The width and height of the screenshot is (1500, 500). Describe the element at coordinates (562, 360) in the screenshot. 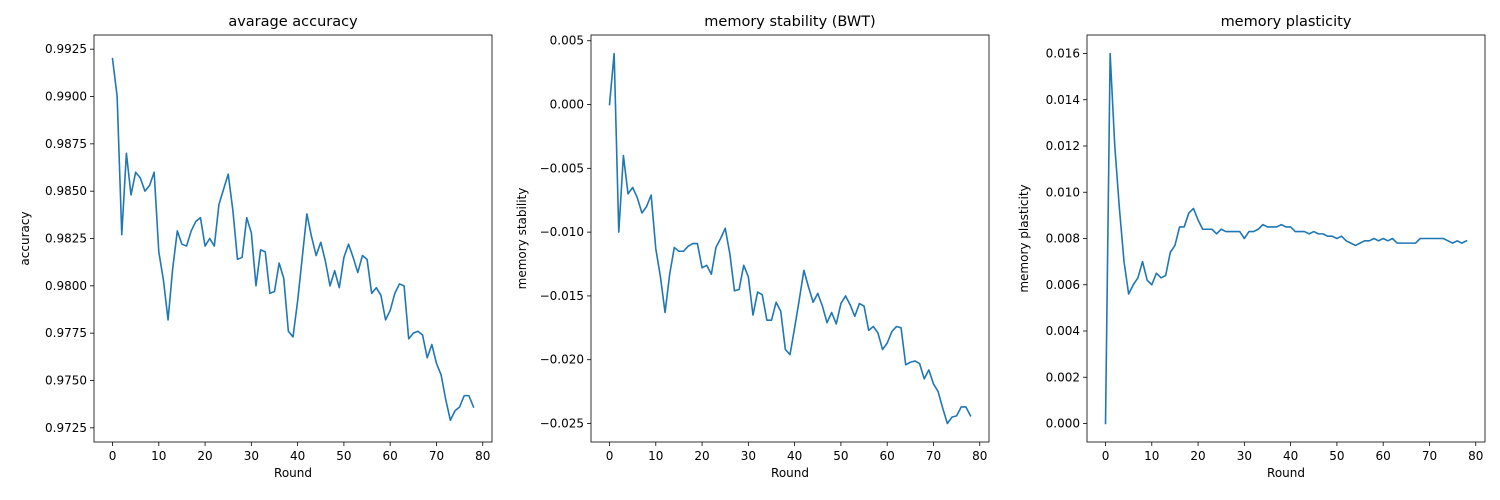

I see `y-tick-label: −0.020` at that location.